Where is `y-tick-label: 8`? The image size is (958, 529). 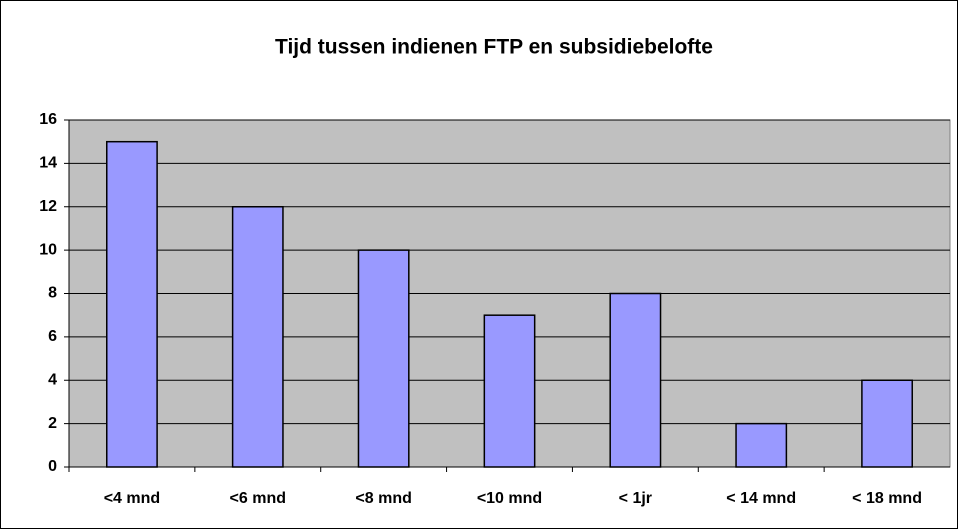
y-tick-label: 8 is located at coordinates (52, 293).